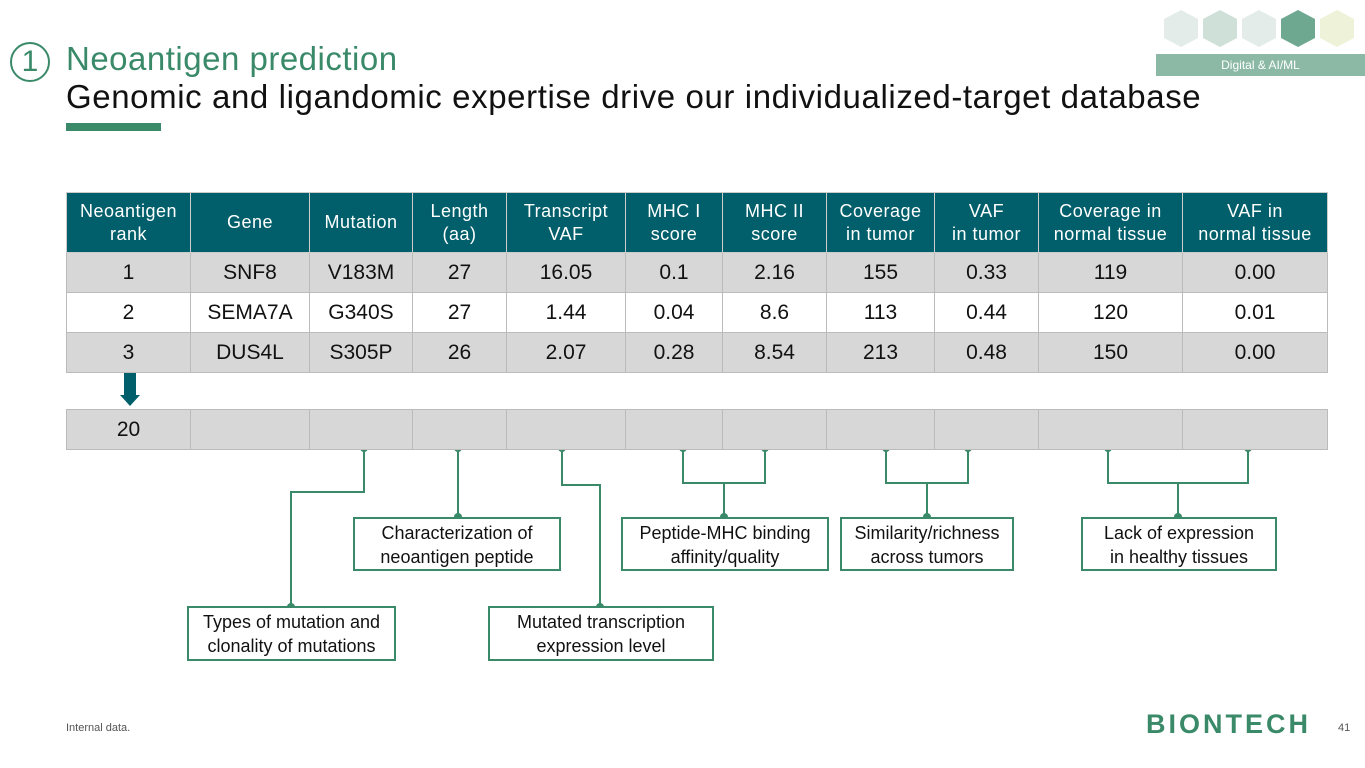 Image resolution: width=1365 pixels, height=768 pixels. I want to click on cell: 119, so click(1110, 272).